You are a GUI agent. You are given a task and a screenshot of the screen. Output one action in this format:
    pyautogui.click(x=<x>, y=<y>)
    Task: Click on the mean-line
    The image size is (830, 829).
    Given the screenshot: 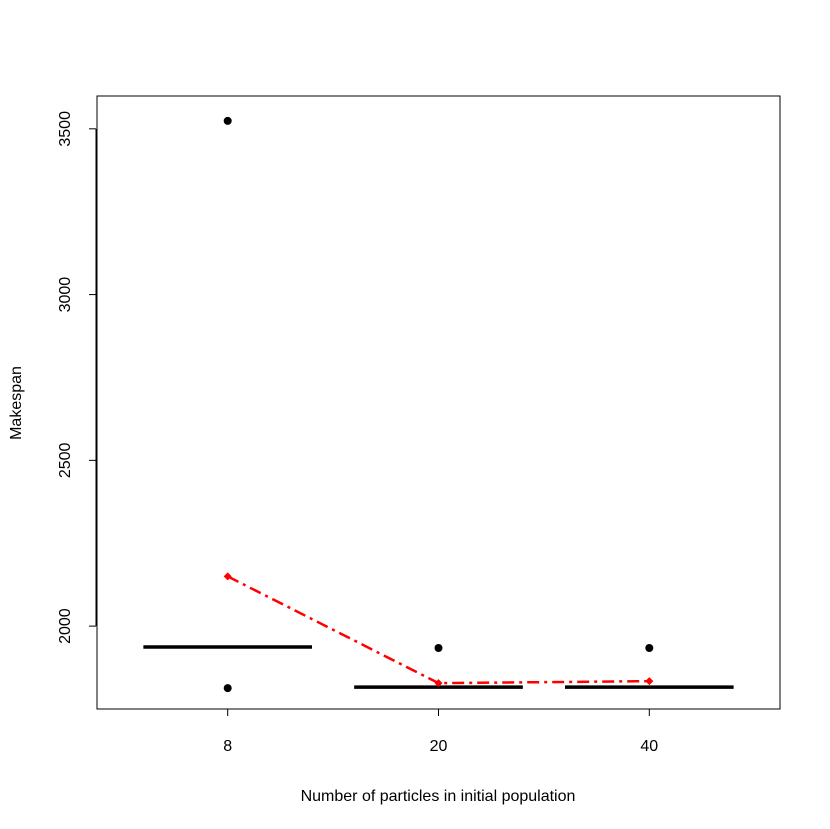 What is the action you would take?
    pyautogui.click(x=438, y=630)
    